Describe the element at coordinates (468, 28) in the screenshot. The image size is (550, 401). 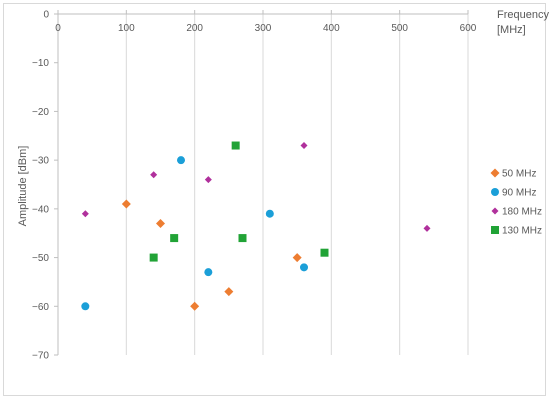
I see `x-tick-label: 600` at that location.